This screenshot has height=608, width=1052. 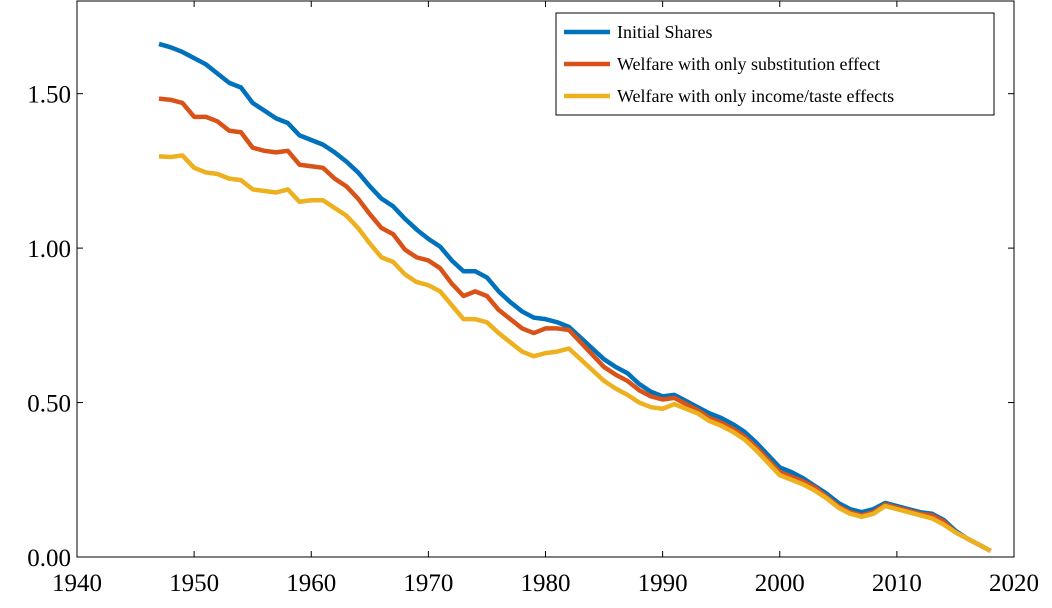 I want to click on legend-label: Welfare with only income/taste effects, so click(x=755, y=96).